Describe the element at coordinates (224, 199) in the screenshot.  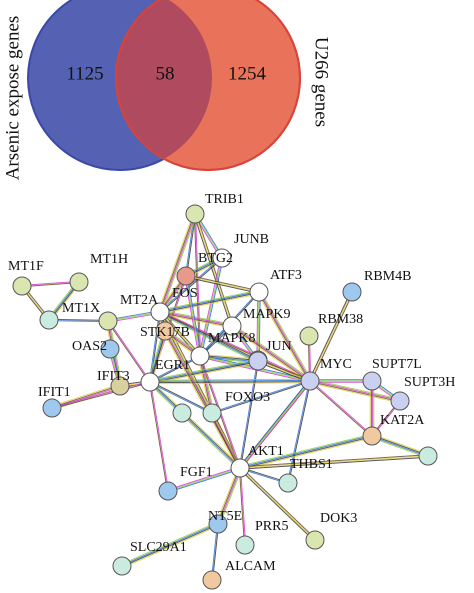
I see `node-label: TRIB1` at that location.